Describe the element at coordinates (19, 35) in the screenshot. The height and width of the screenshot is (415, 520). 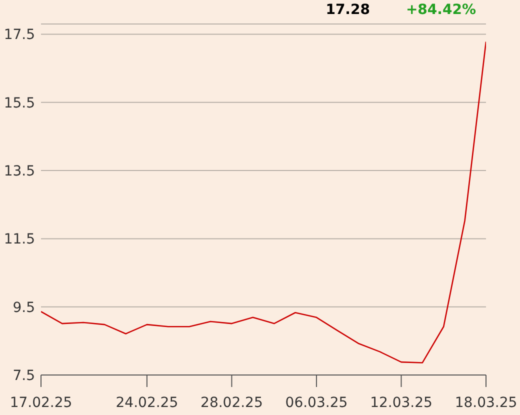
I see `y-tick-label: 17.5` at that location.